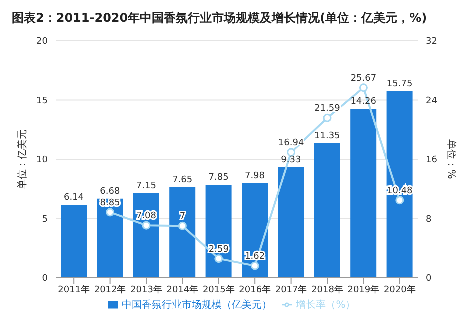 The height and width of the screenshot is (324, 474). Describe the element at coordinates (255, 176) in the screenshot. I see `data-label: 7.98` at that location.